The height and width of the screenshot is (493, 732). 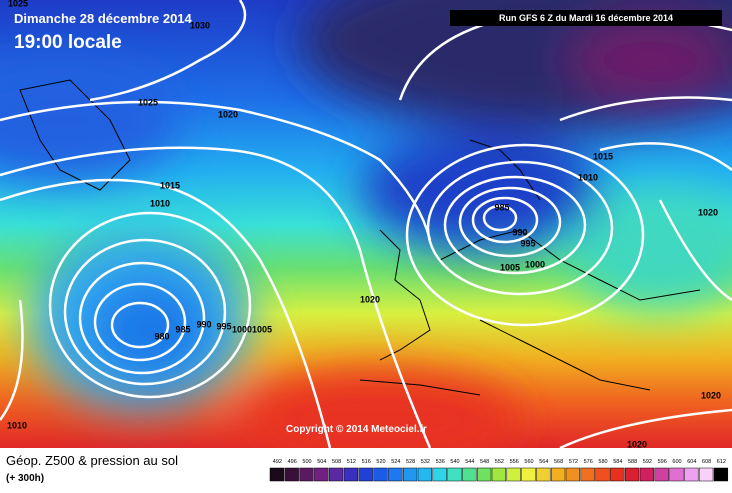 I want to click on scale-label: 584, so click(x=617, y=462).